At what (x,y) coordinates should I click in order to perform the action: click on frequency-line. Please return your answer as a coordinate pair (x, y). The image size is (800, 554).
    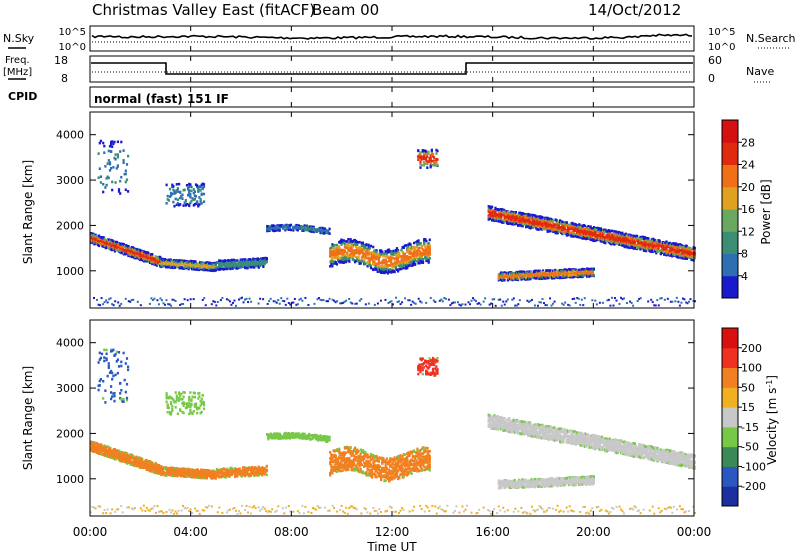
    Looking at the image, I should click on (392, 68).